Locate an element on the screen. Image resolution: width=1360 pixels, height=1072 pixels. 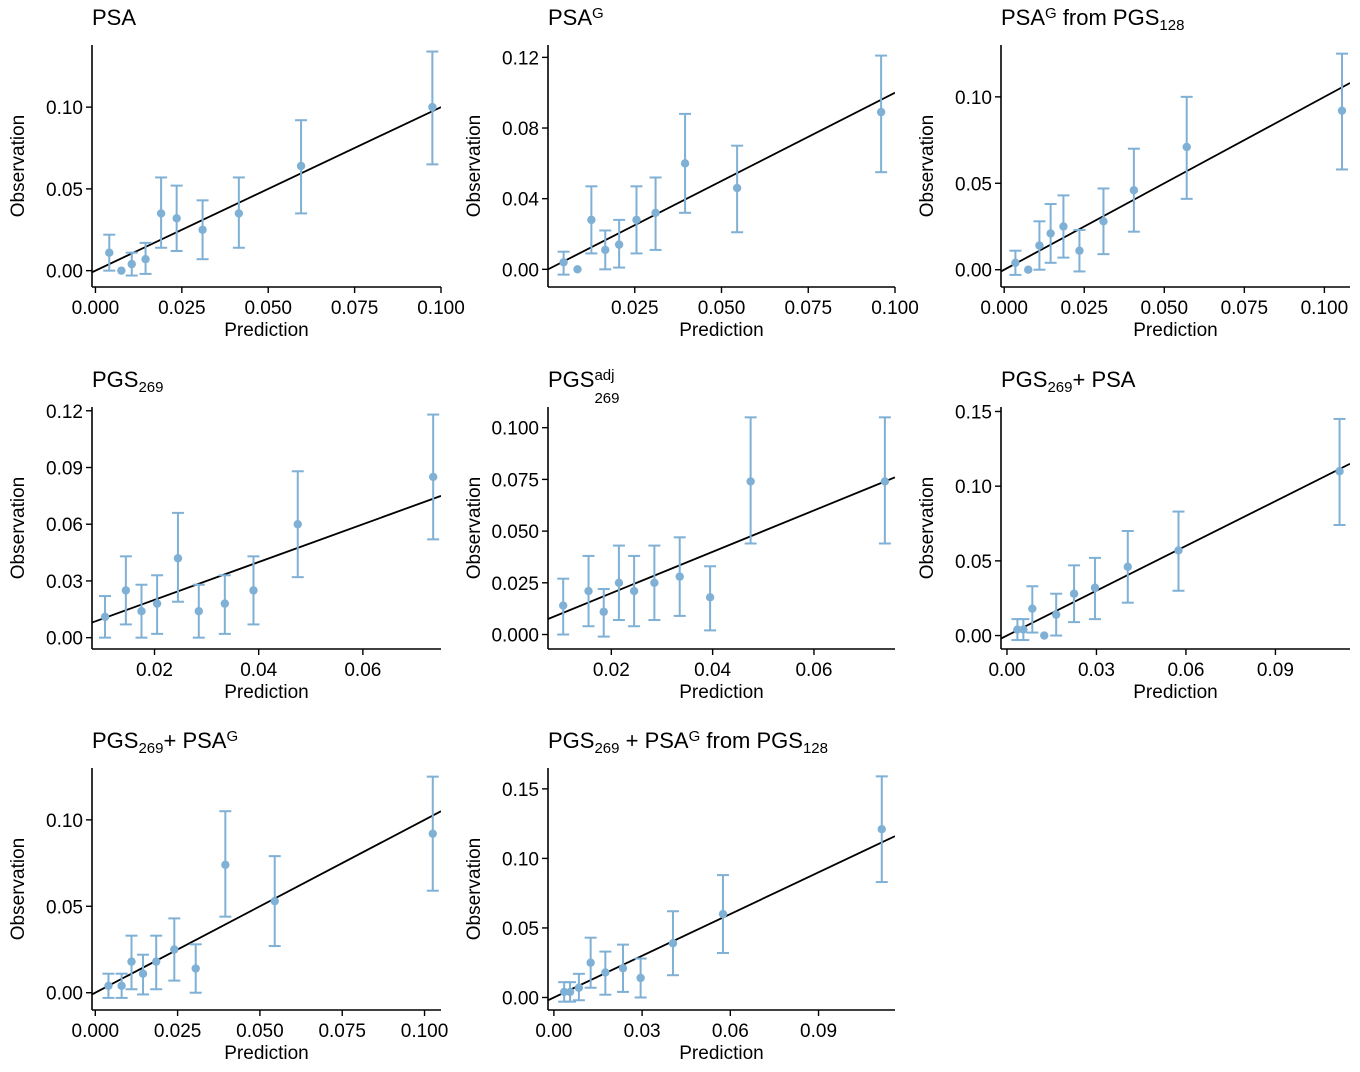
y-tick-label: 0.04 is located at coordinates (520, 200).